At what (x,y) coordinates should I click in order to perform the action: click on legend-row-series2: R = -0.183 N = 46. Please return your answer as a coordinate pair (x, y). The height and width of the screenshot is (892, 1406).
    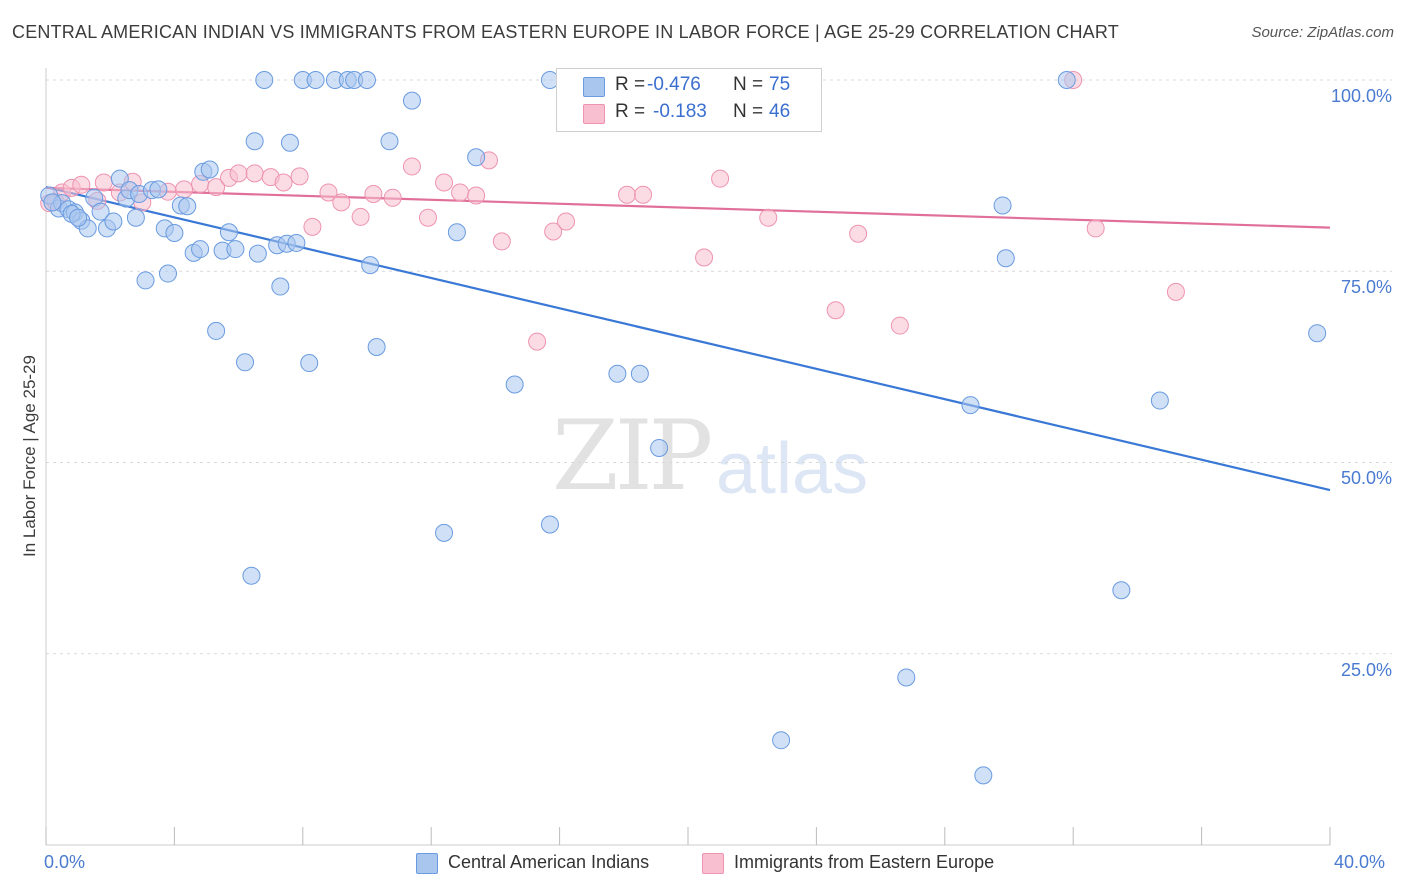
    Looking at the image, I should click on (689, 114).